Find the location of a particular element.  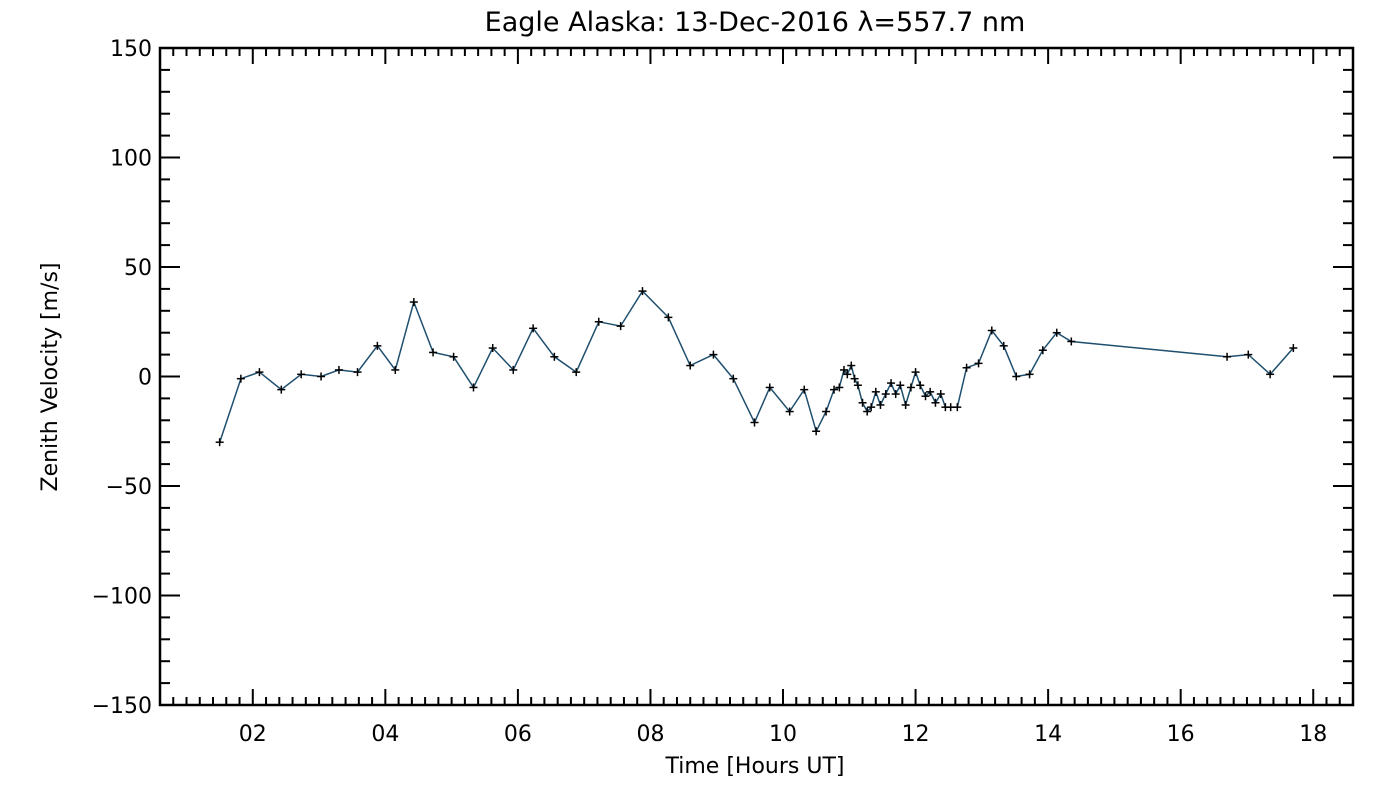

y-tick-label: 150 is located at coordinates (131, 49).